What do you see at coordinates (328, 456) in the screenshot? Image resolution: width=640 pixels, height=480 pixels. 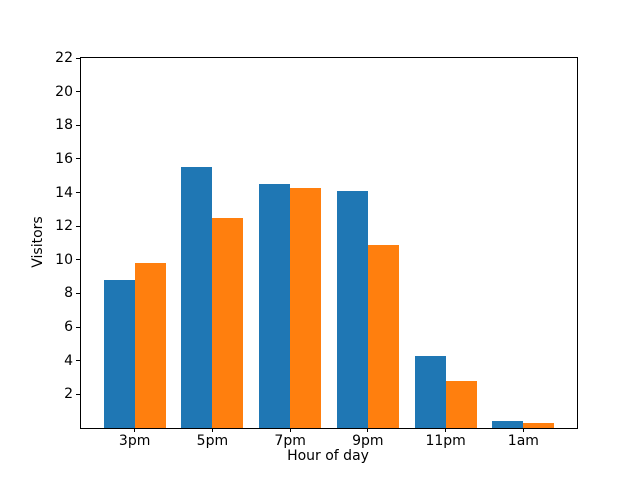 I see `x-axis-label: Hour of day` at bounding box center [328, 456].